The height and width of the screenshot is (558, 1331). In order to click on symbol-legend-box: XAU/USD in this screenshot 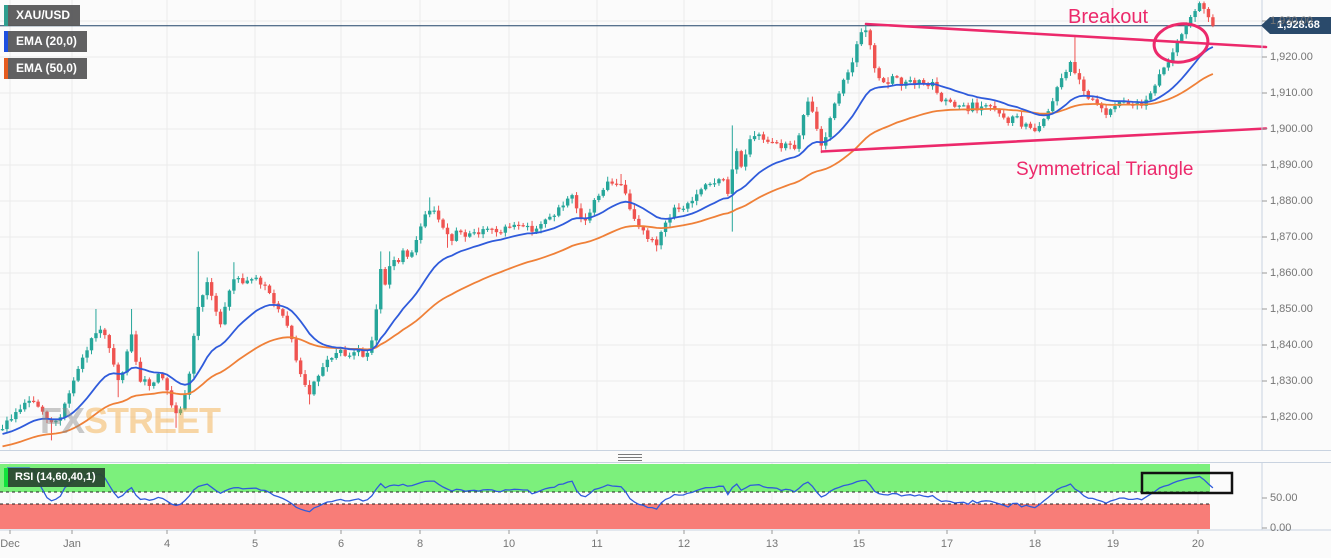, I will do `click(42, 15)`.